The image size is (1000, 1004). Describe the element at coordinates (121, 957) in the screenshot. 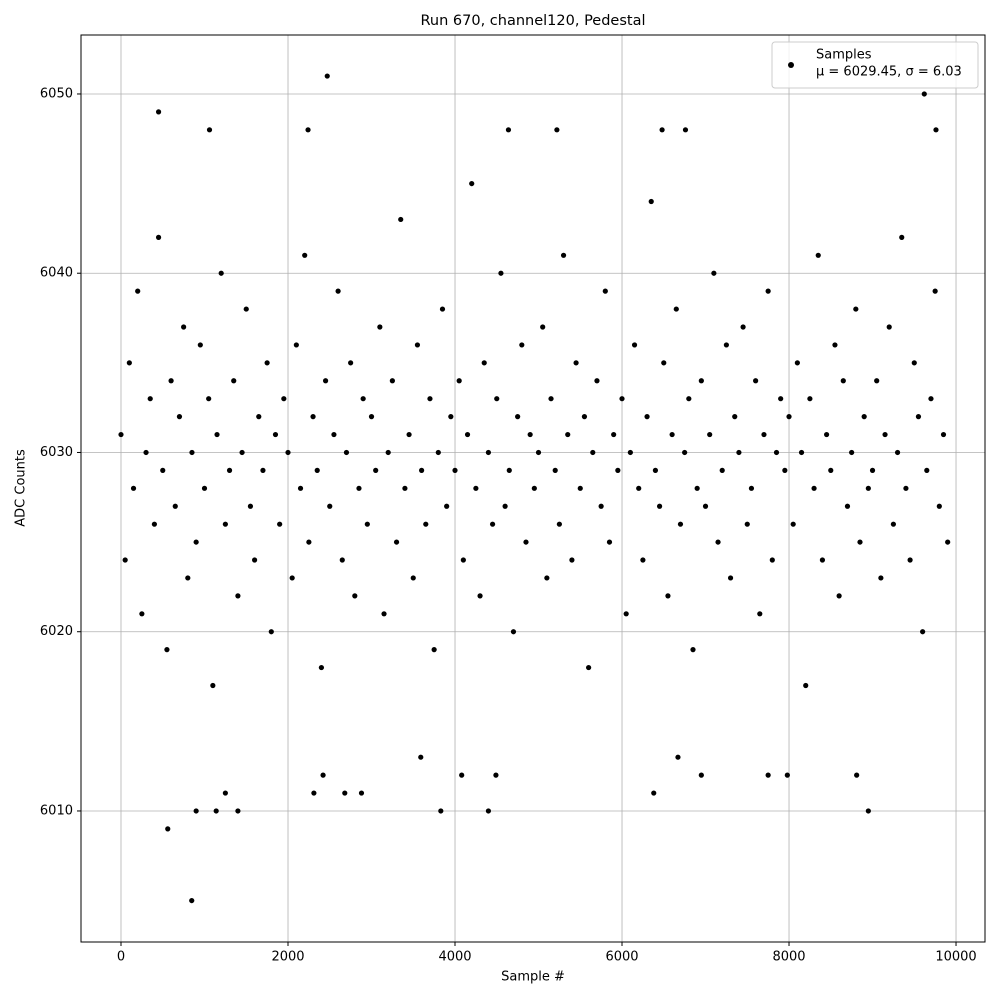

I see `x-tick-label: 0` at that location.